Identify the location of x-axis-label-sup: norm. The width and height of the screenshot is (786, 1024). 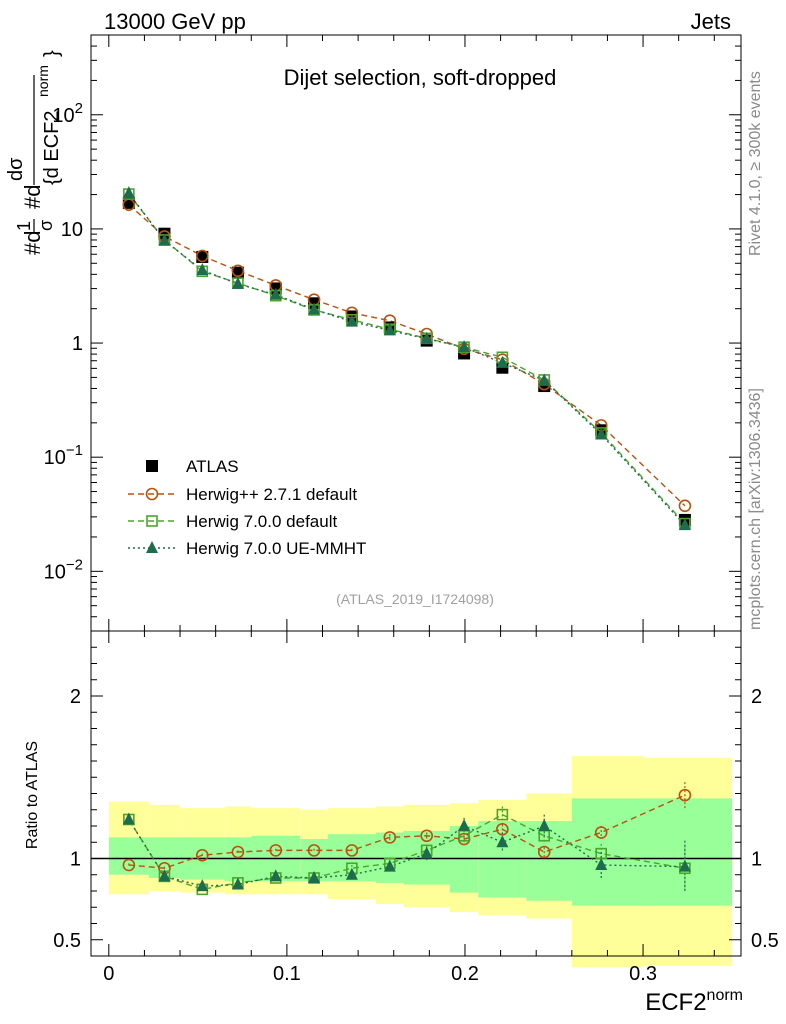
(725, 995).